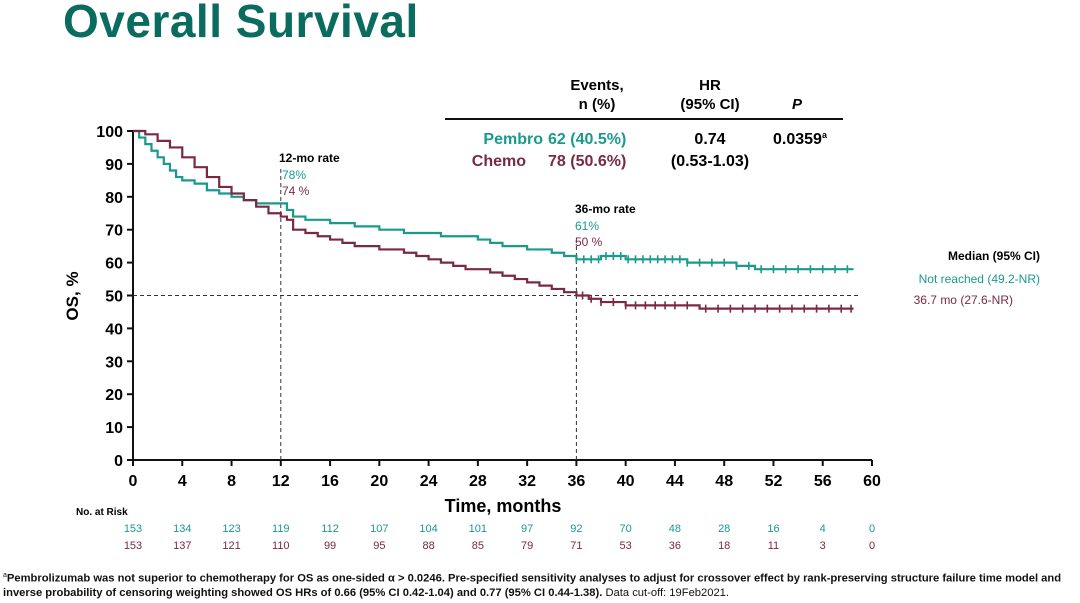  What do you see at coordinates (114, 198) in the screenshot?
I see `y-tick-label: 80` at bounding box center [114, 198].